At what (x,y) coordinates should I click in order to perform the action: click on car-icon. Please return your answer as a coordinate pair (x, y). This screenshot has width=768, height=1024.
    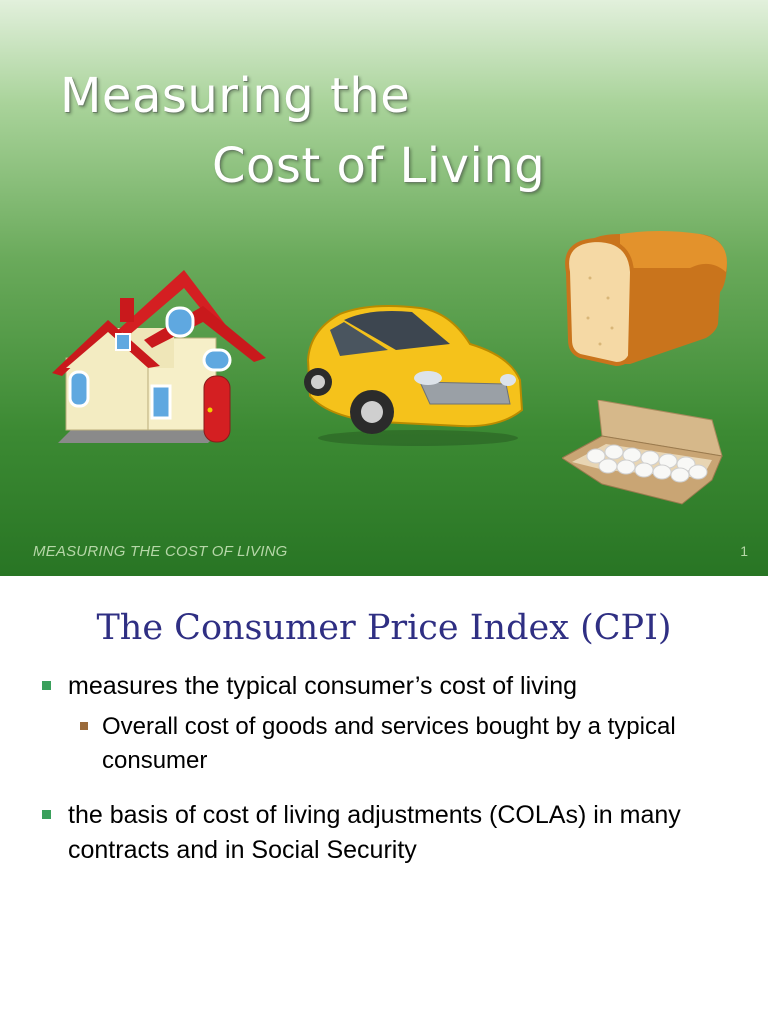
    Looking at the image, I should click on (414, 375).